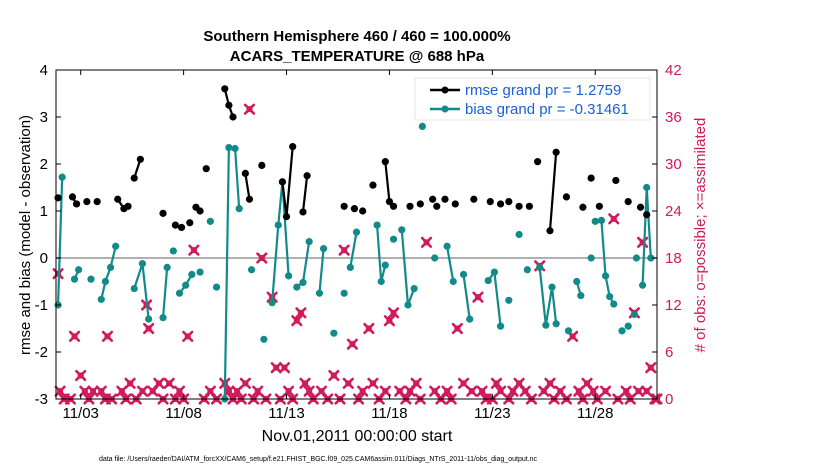 This screenshot has width=830, height=470. What do you see at coordinates (183, 413) in the screenshot?
I see `x-tick-label: 11/08` at bounding box center [183, 413].